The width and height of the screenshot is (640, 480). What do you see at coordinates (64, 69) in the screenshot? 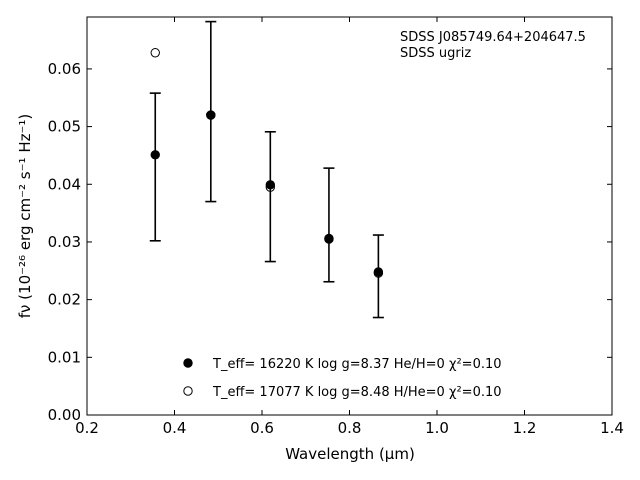
I see `y-tick-label: 0.06` at bounding box center [64, 69].